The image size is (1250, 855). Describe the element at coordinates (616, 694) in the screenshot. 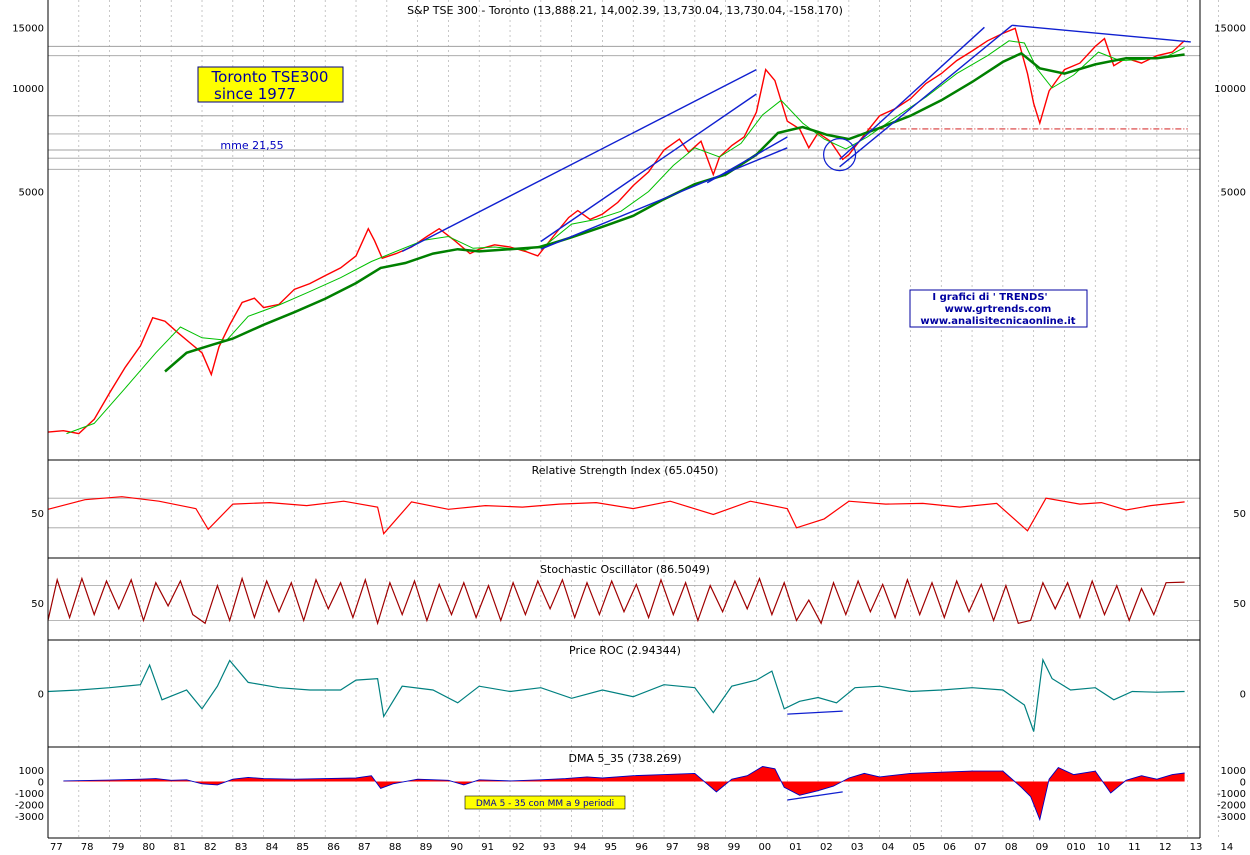

I see `series-roc` at that location.